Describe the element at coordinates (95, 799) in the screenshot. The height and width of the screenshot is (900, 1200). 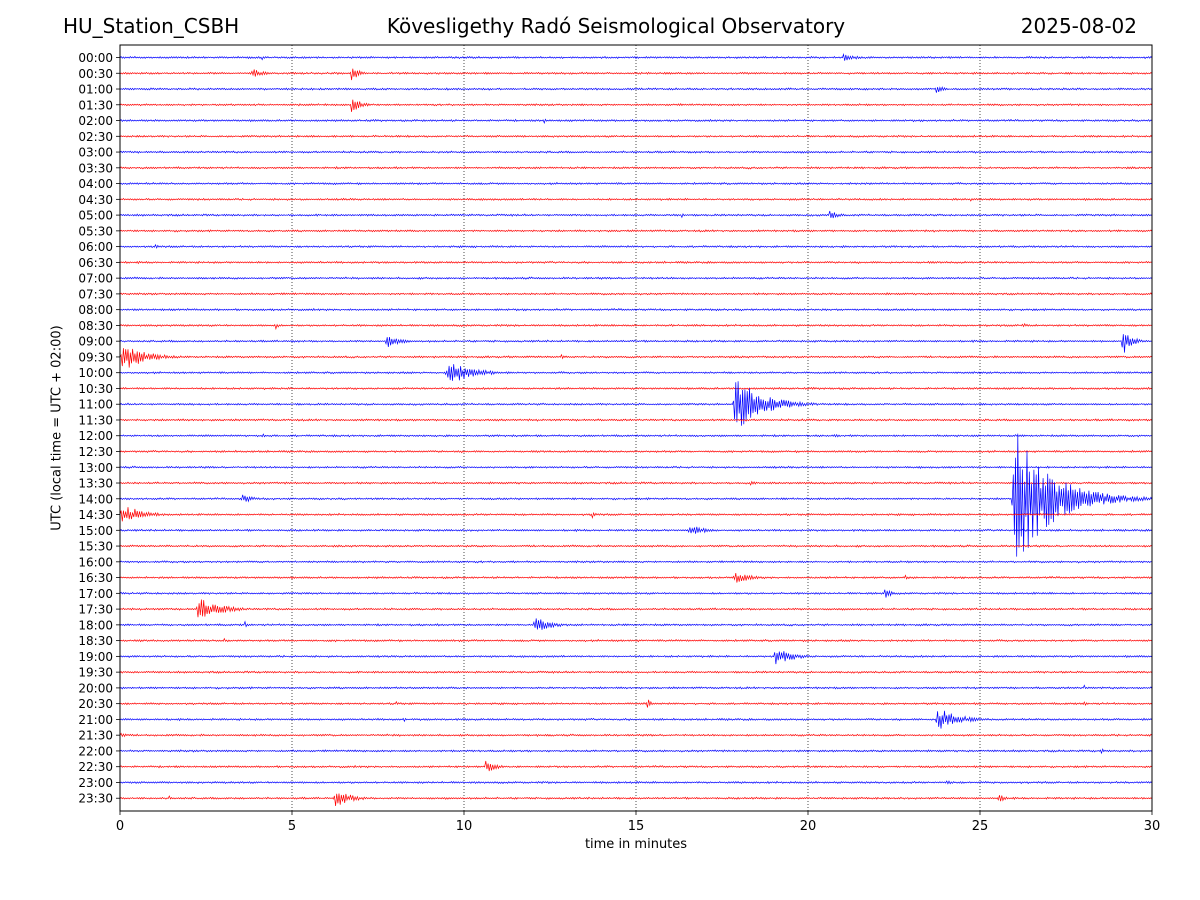
I see `y-tick-label: 23:30` at that location.